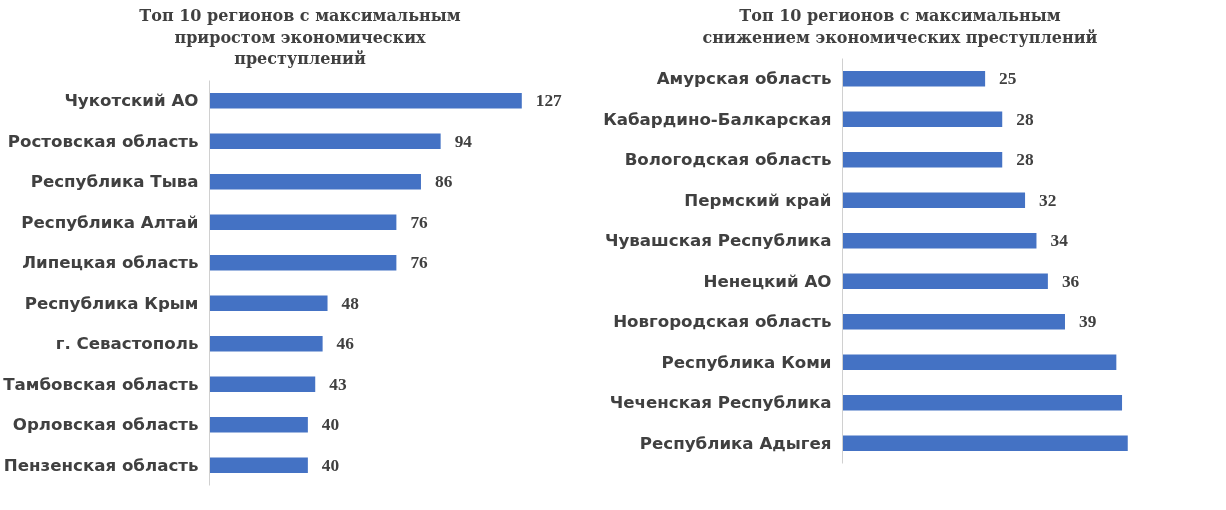 The height and width of the screenshot is (510, 1226). Describe the element at coordinates (900, 27) in the screenshot. I see `chart-title: Топ 10 регионов с максимальным снижением экономических преступлений` at that location.